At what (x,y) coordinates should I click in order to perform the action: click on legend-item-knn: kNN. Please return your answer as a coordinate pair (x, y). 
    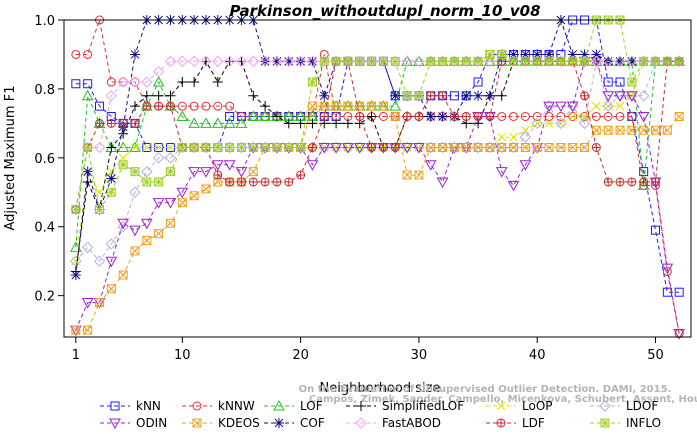
    Looking at the image, I should click on (130, 406).